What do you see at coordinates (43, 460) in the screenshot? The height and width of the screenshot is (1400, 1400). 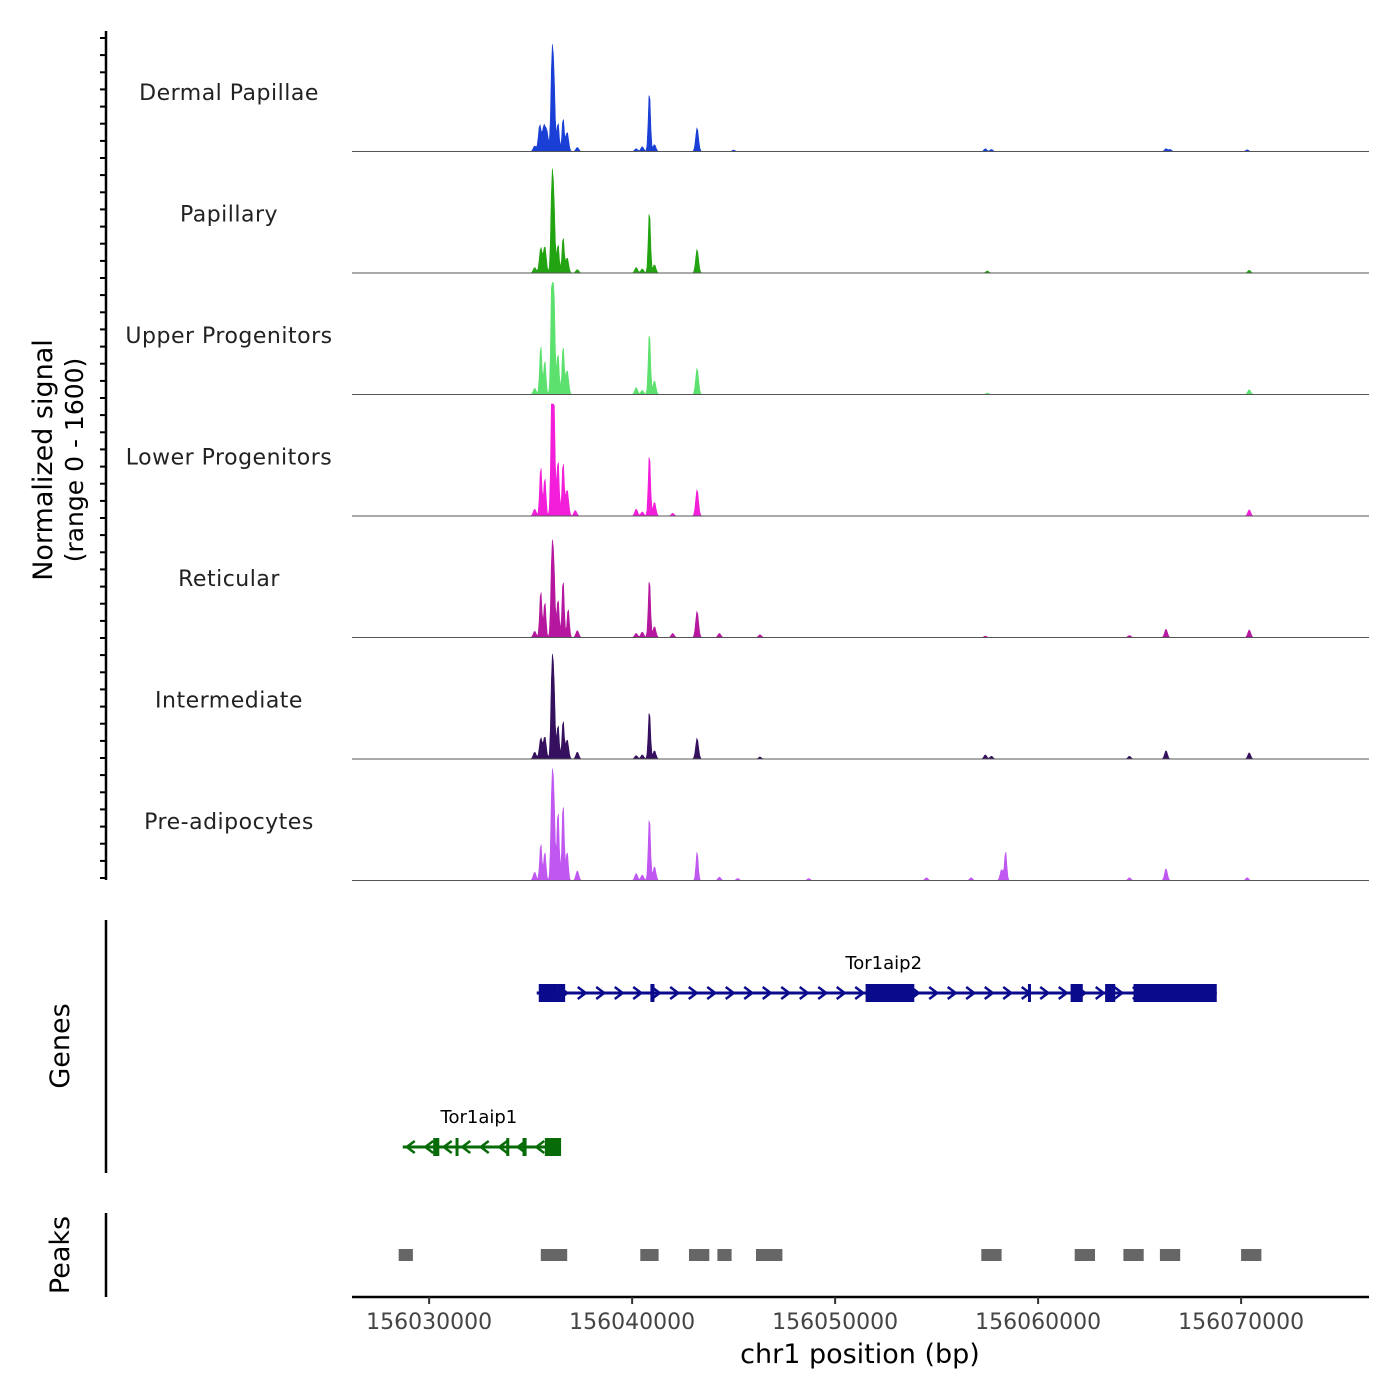 I see `y-axis-title-line1: Normalized signal` at bounding box center [43, 460].